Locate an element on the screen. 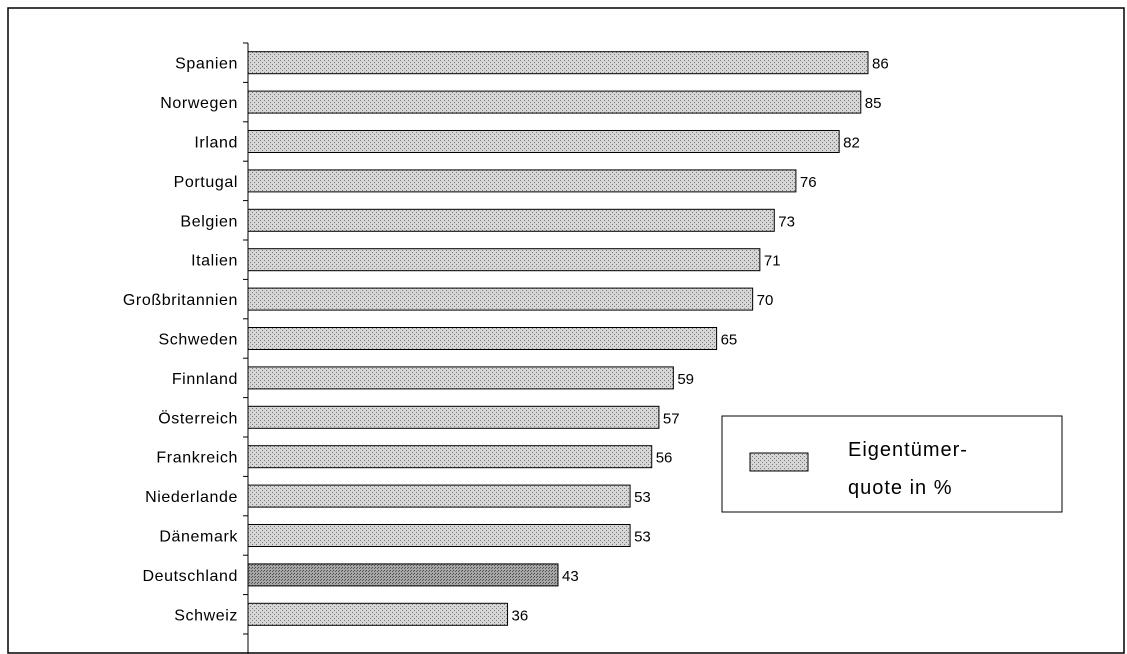  category-label: Dänemark is located at coordinates (198, 537).